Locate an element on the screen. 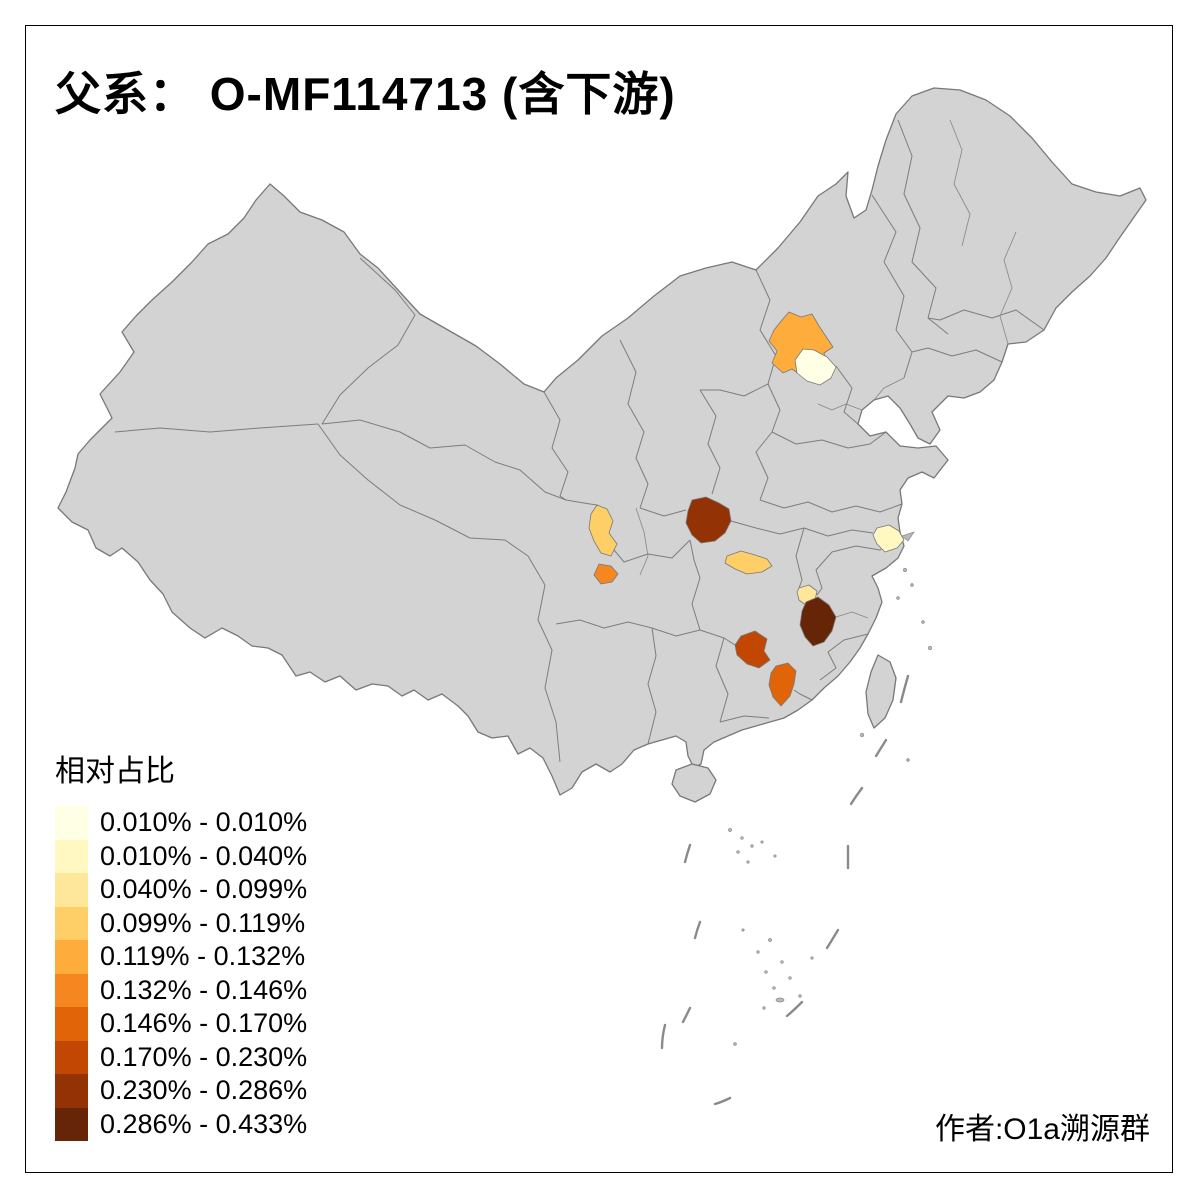  legend-label: 0.170% - 0.230% is located at coordinates (204, 1056).